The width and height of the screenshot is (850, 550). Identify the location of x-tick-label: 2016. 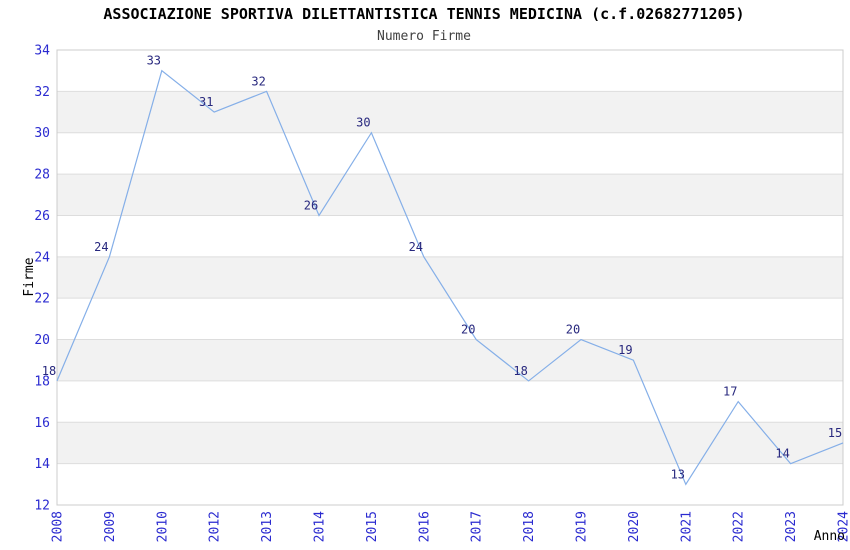
(424, 526).